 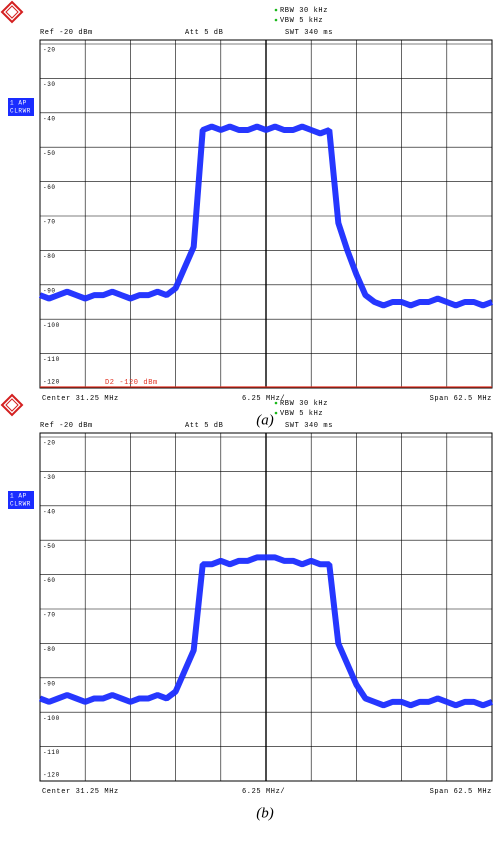 What do you see at coordinates (265, 420) in the screenshot?
I see `caption: (a)` at bounding box center [265, 420].